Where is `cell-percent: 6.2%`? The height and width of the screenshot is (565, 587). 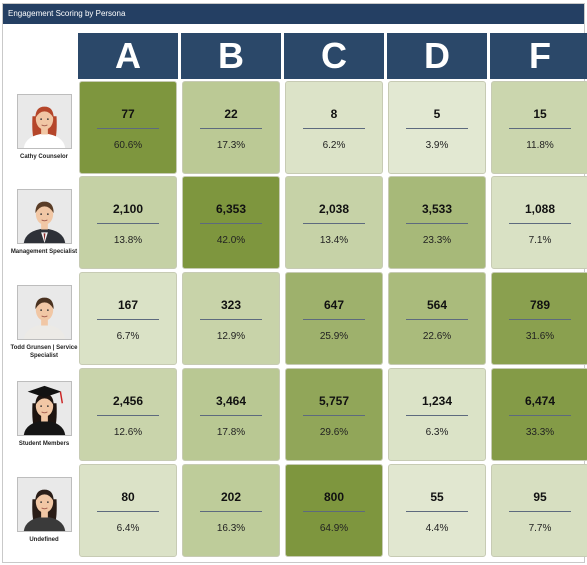
cell-percent: 6.2% is located at coordinates (334, 145).